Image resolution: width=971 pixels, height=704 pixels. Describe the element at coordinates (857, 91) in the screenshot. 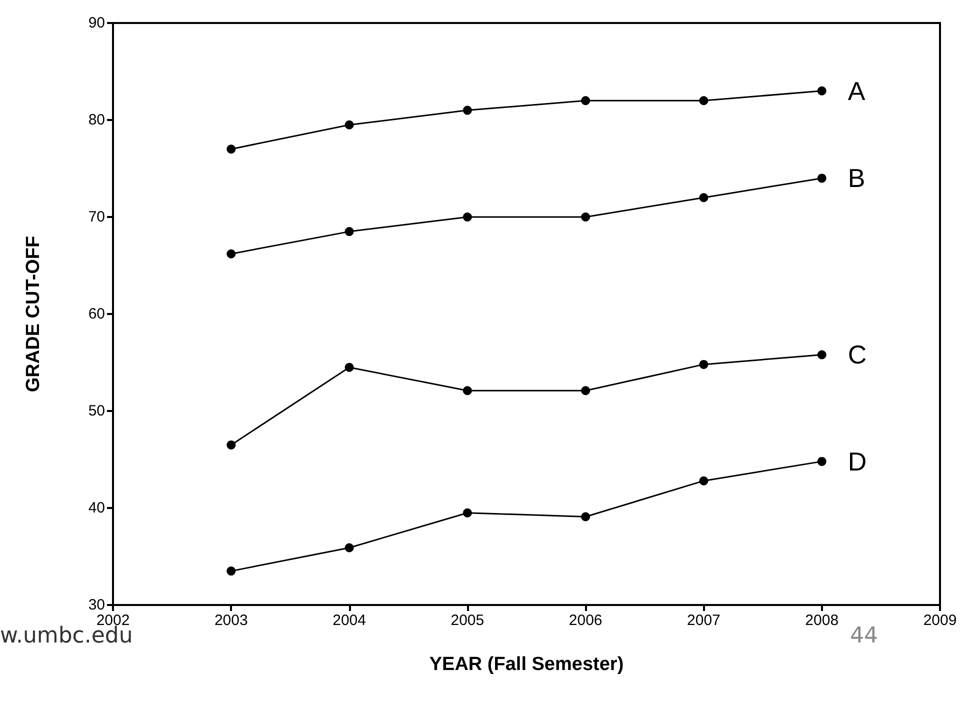

I see `series-label: A` at that location.